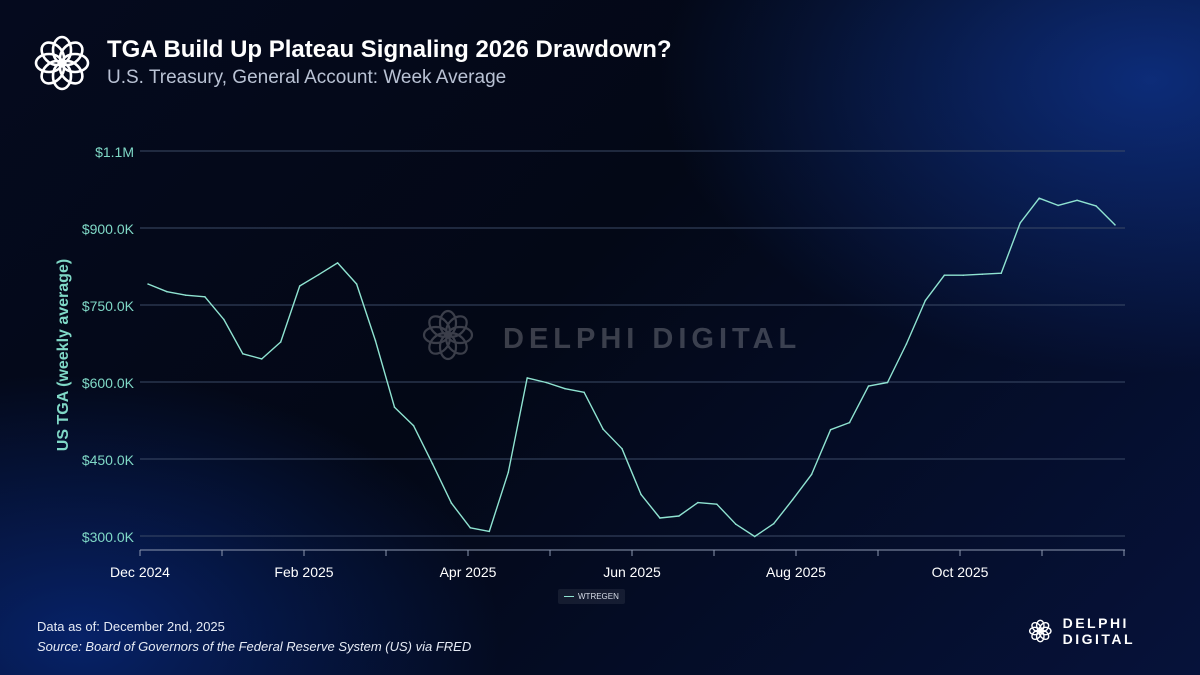 The image size is (1200, 675). I want to click on x-tick-label: Jun 2025, so click(632, 572).